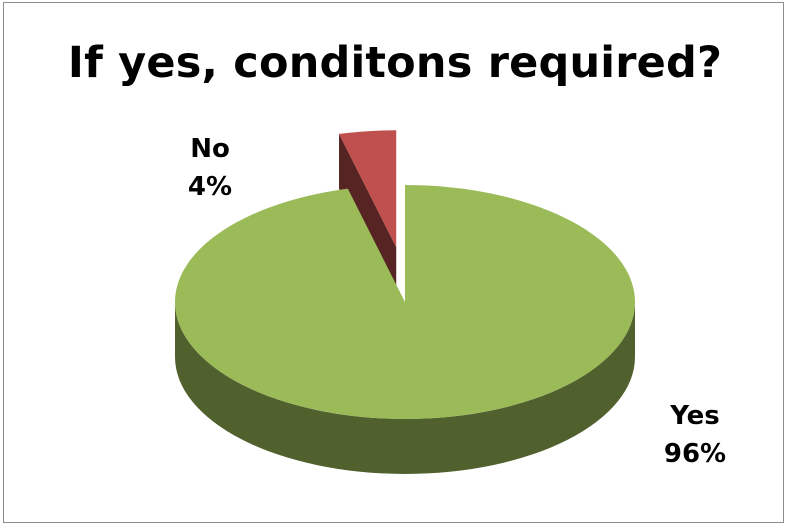  Describe the element at coordinates (395, 63) in the screenshot. I see `chart-title: If yes, conditons required?` at that location.